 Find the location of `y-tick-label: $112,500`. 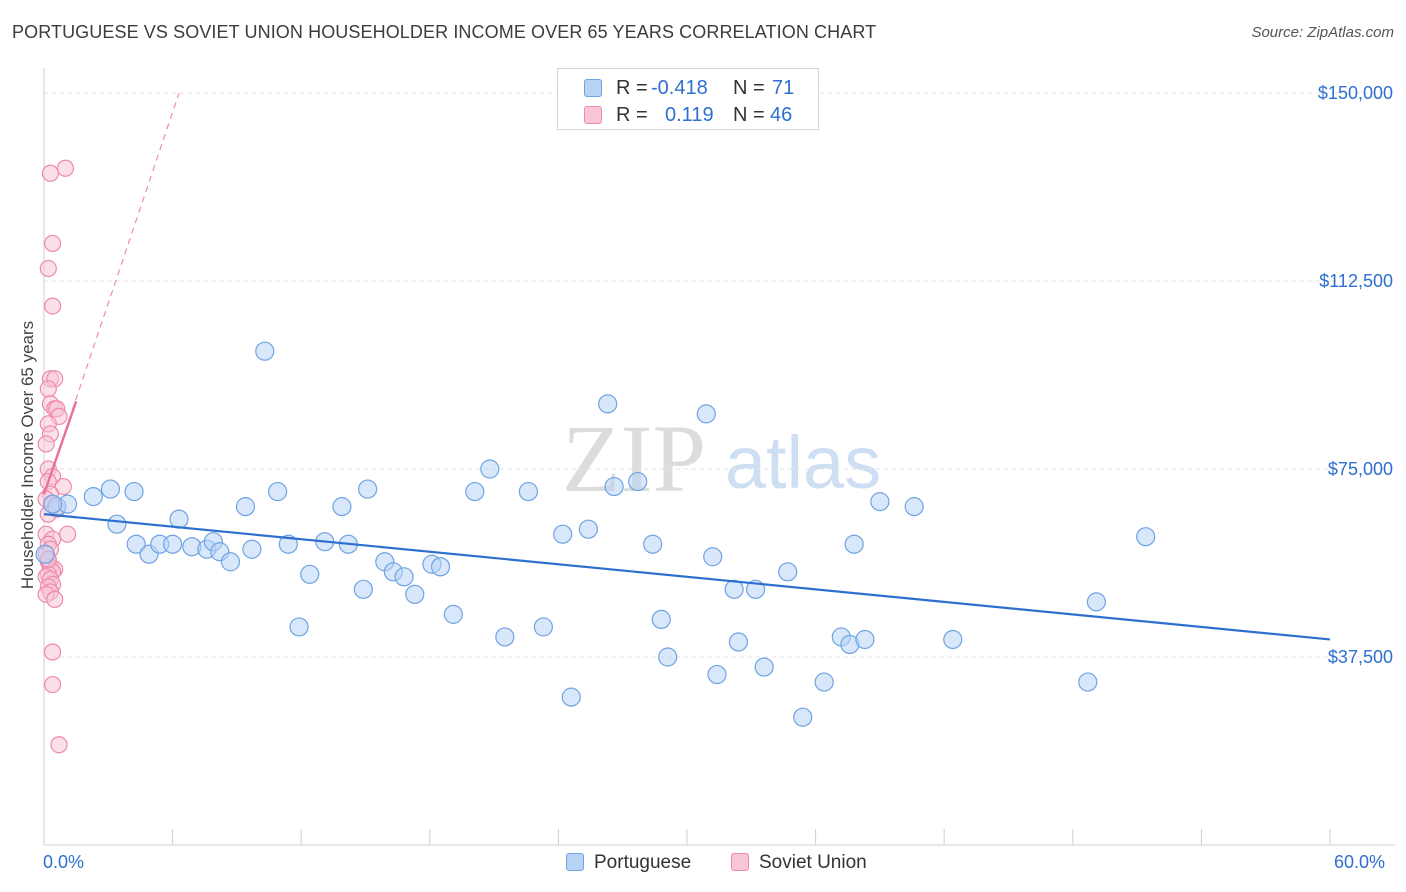

y-tick-label: $112,500 is located at coordinates (1356, 281).